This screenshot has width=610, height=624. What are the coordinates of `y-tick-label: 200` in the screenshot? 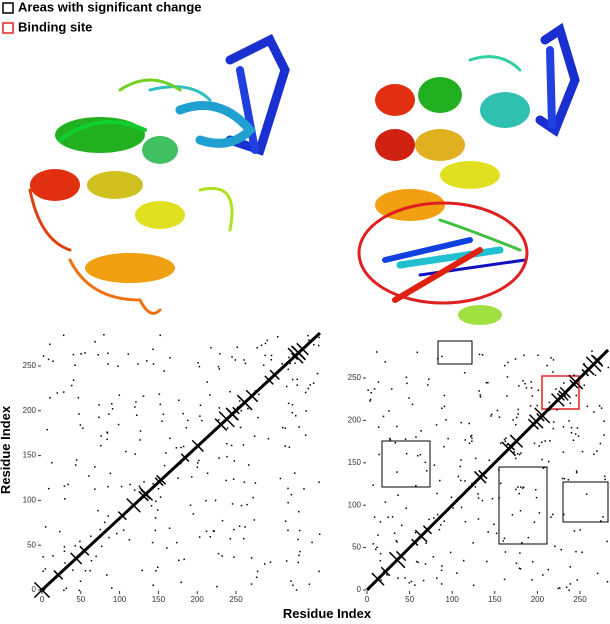 It's located at (30, 410).